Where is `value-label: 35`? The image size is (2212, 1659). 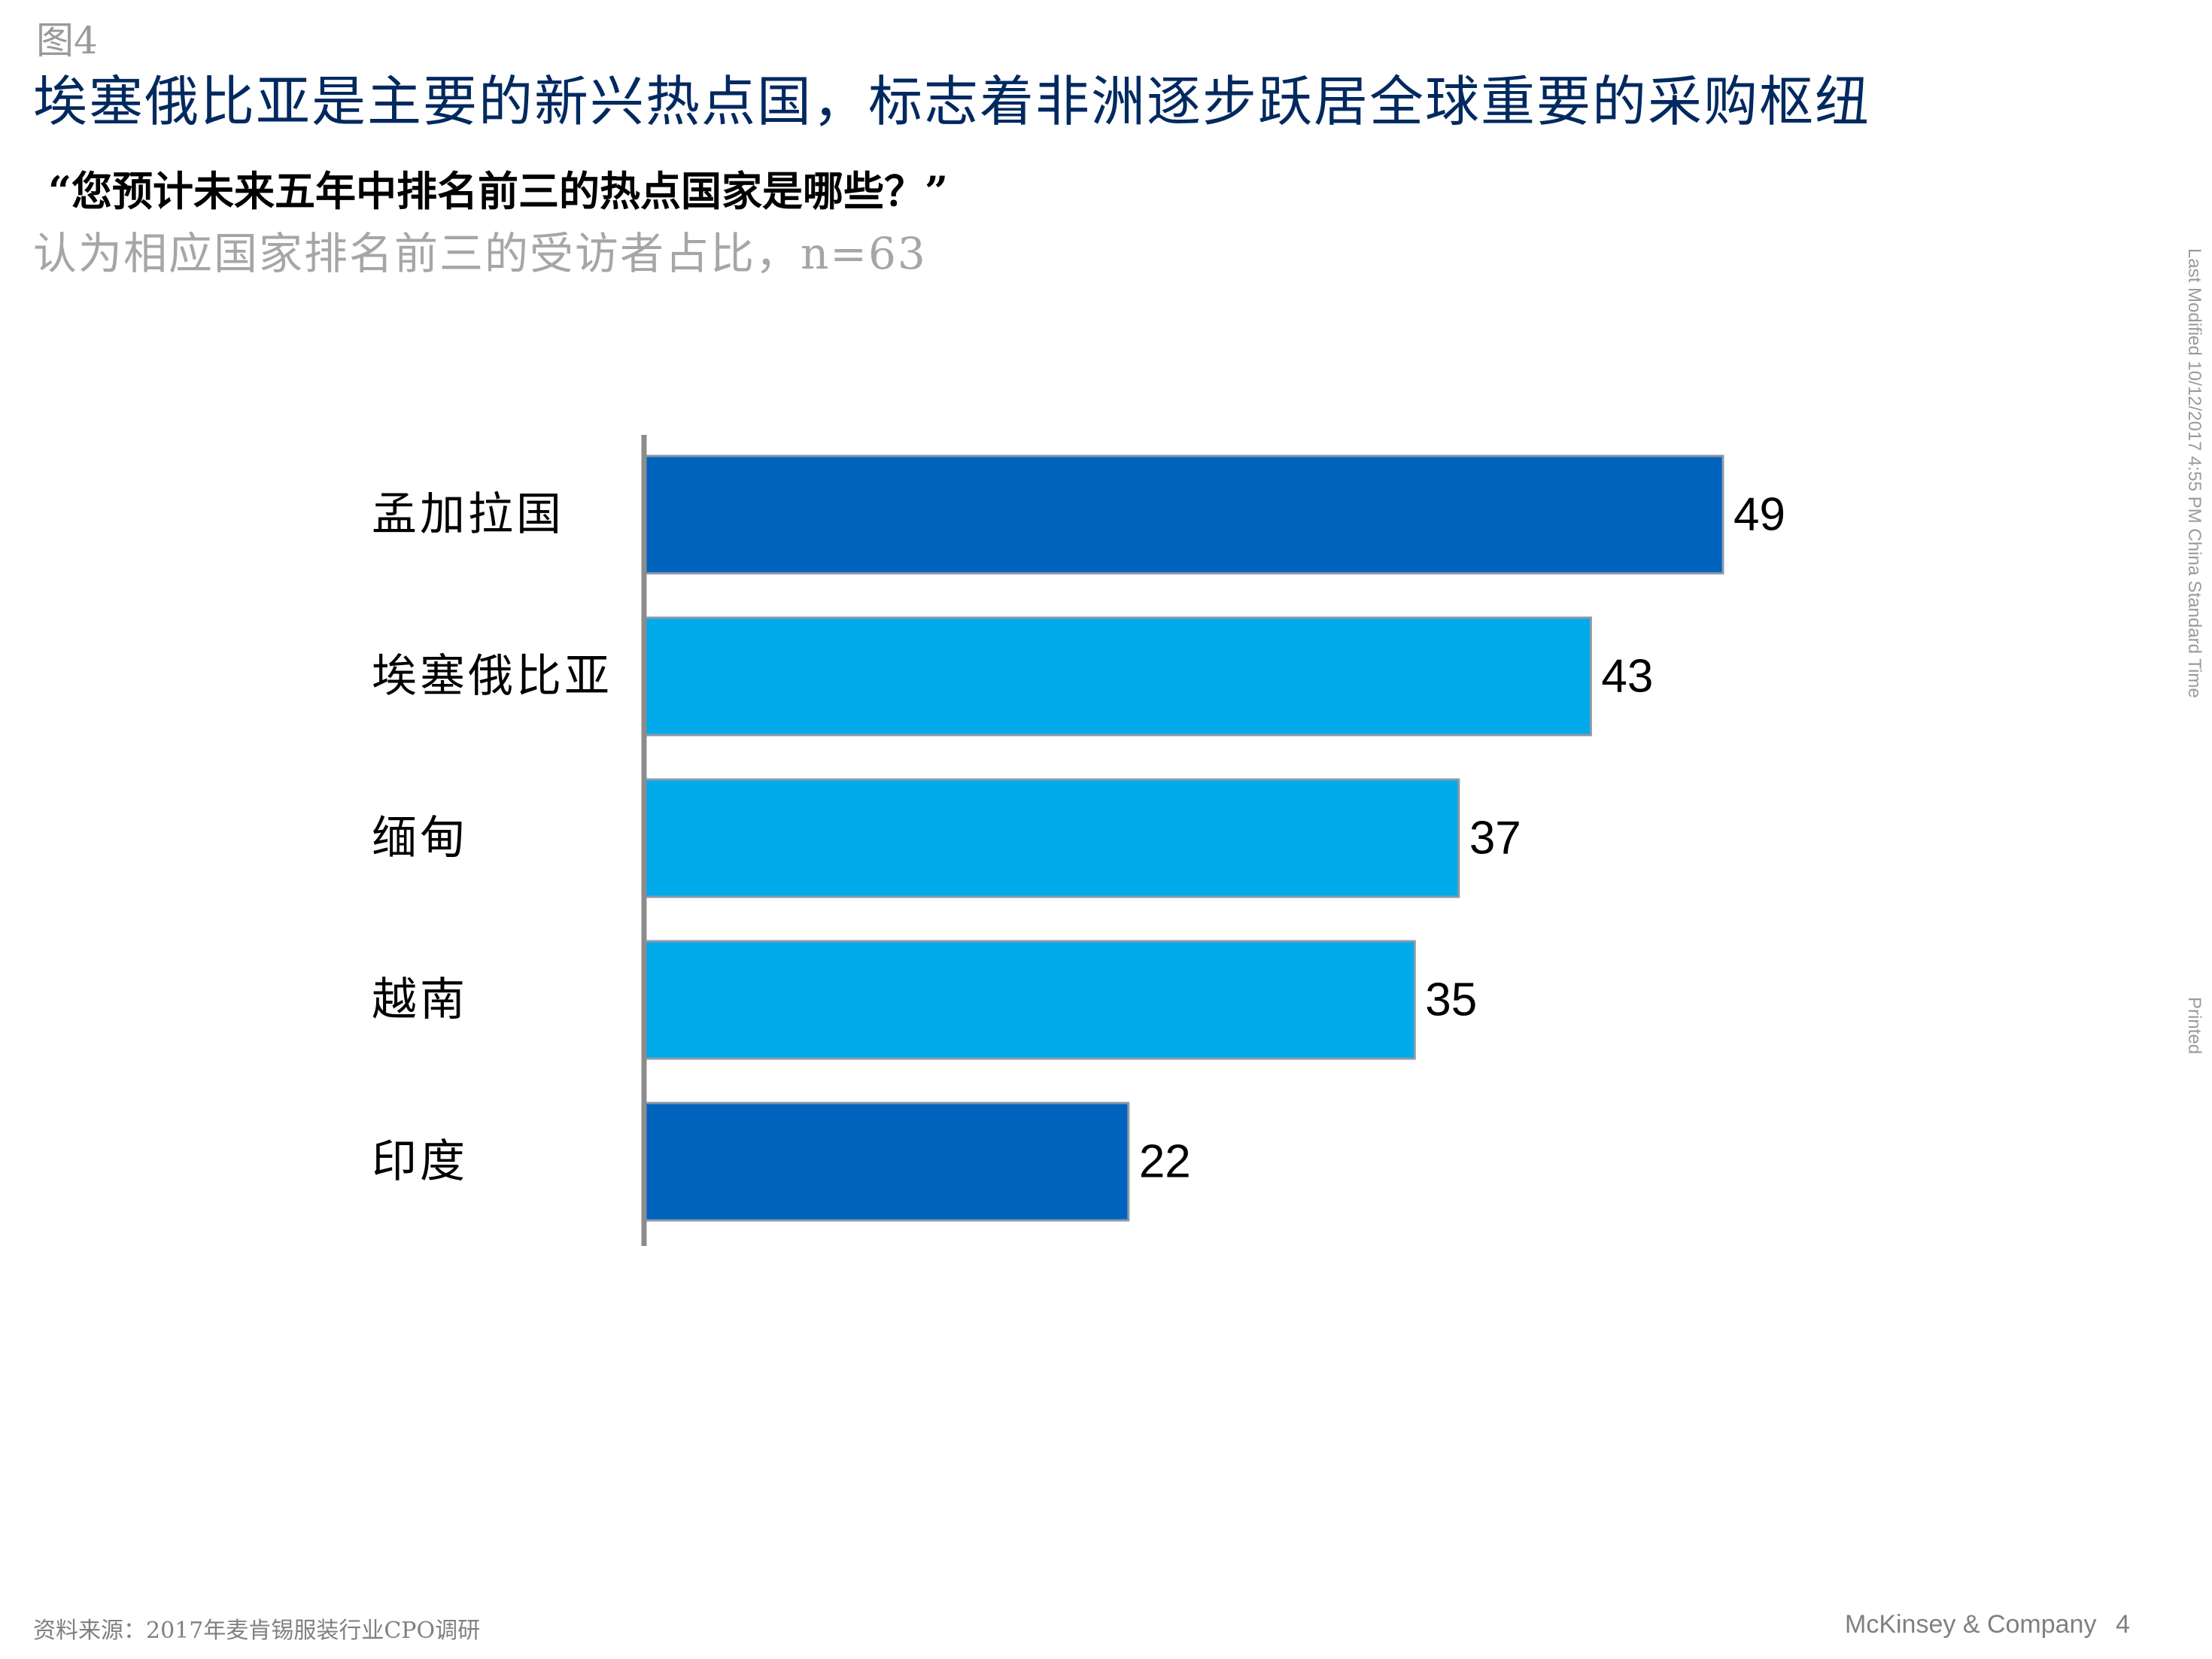 value-label: 35 is located at coordinates (1451, 1000).